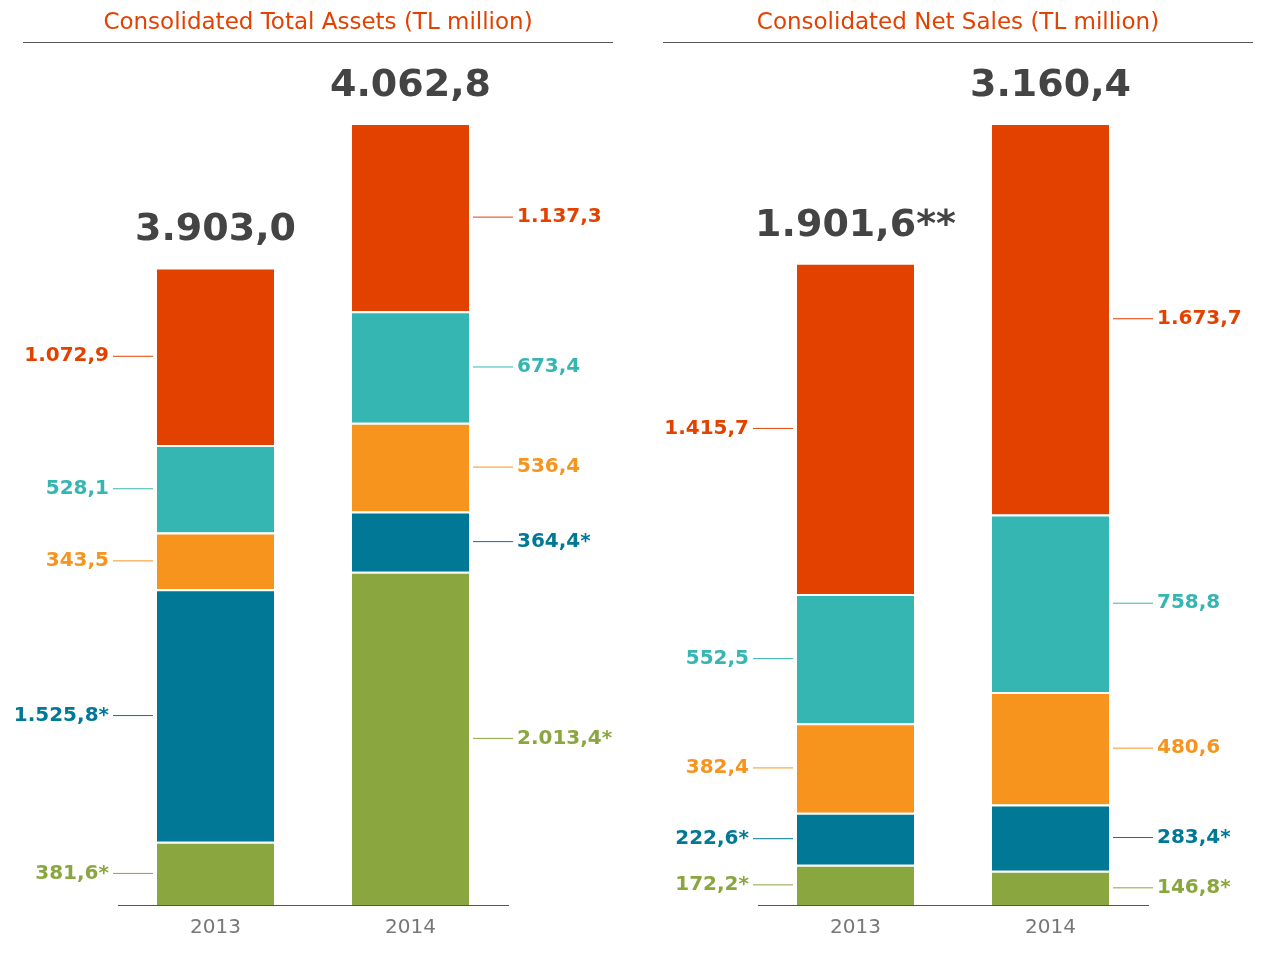 The width and height of the screenshot is (1279, 965). What do you see at coordinates (1189, 601) in the screenshot?
I see `data-label: 758,8` at bounding box center [1189, 601].